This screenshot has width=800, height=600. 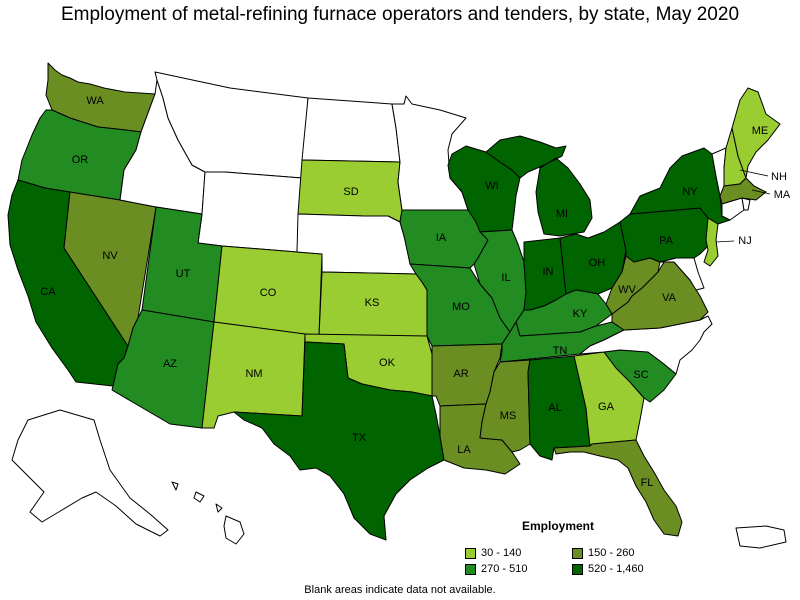 What do you see at coordinates (562, 214) in the screenshot?
I see `state-label-MI: MI` at bounding box center [562, 214].